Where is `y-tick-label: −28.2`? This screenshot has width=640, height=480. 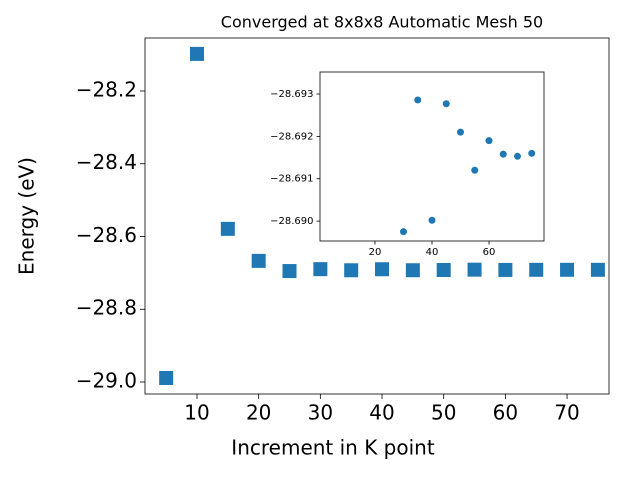
y-tick-label: −28.2 is located at coordinates (106, 89).